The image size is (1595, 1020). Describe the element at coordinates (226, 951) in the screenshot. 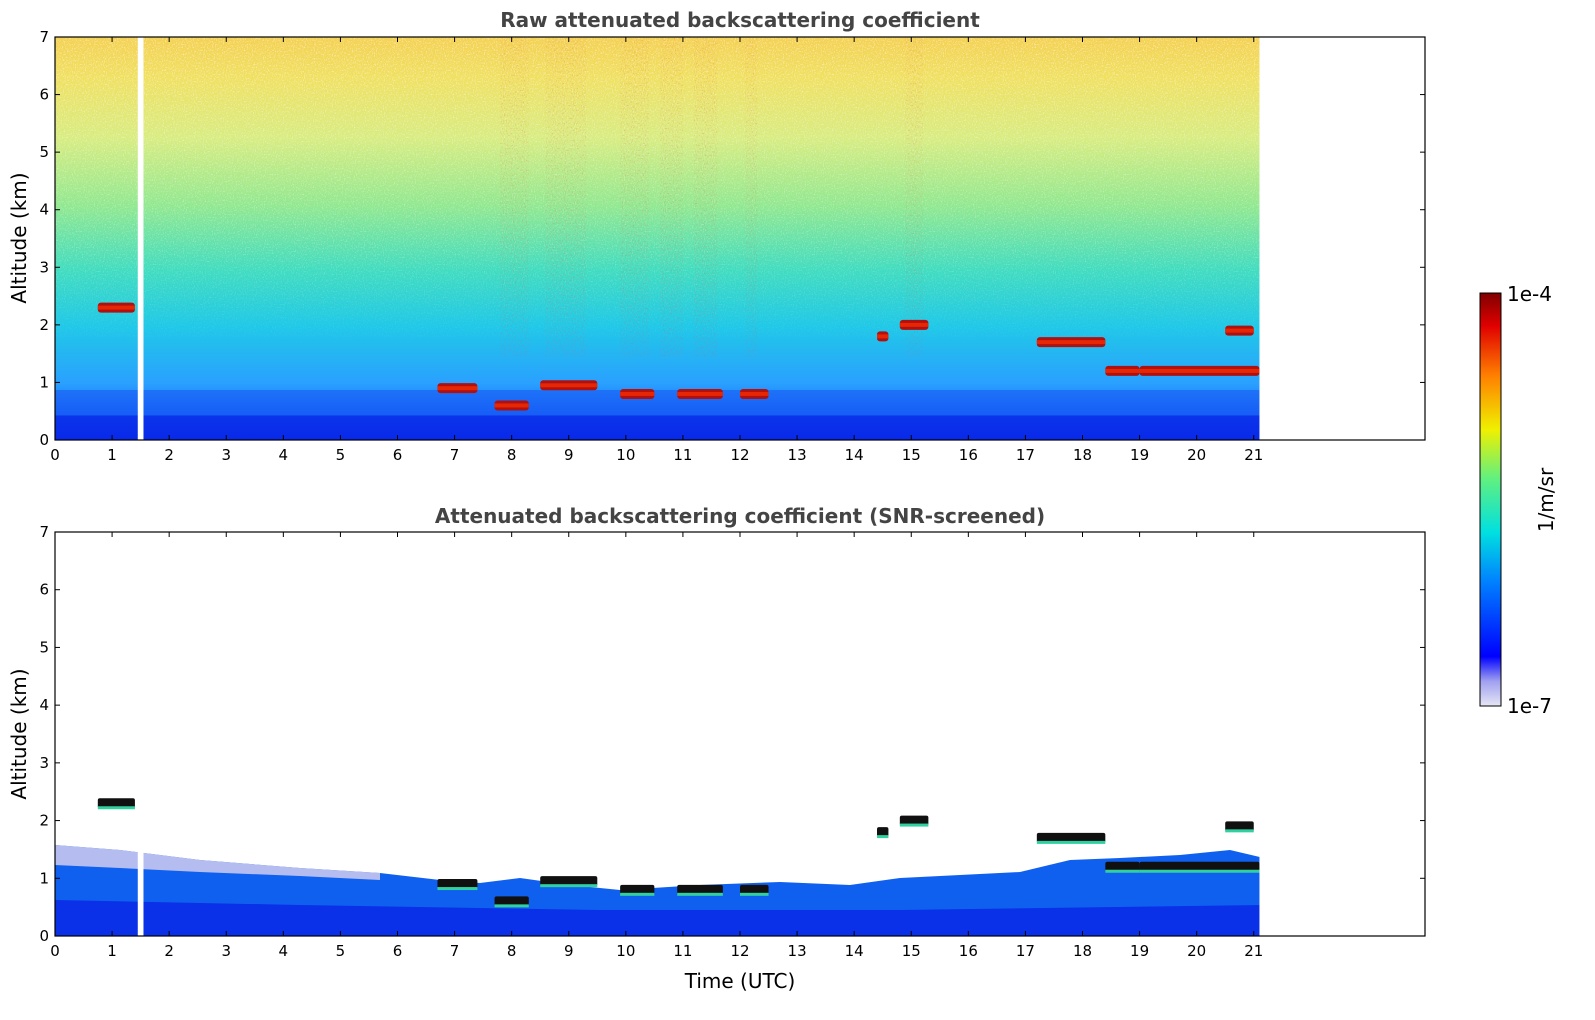

I see `panel2-x-tick-label: 3` at that location.